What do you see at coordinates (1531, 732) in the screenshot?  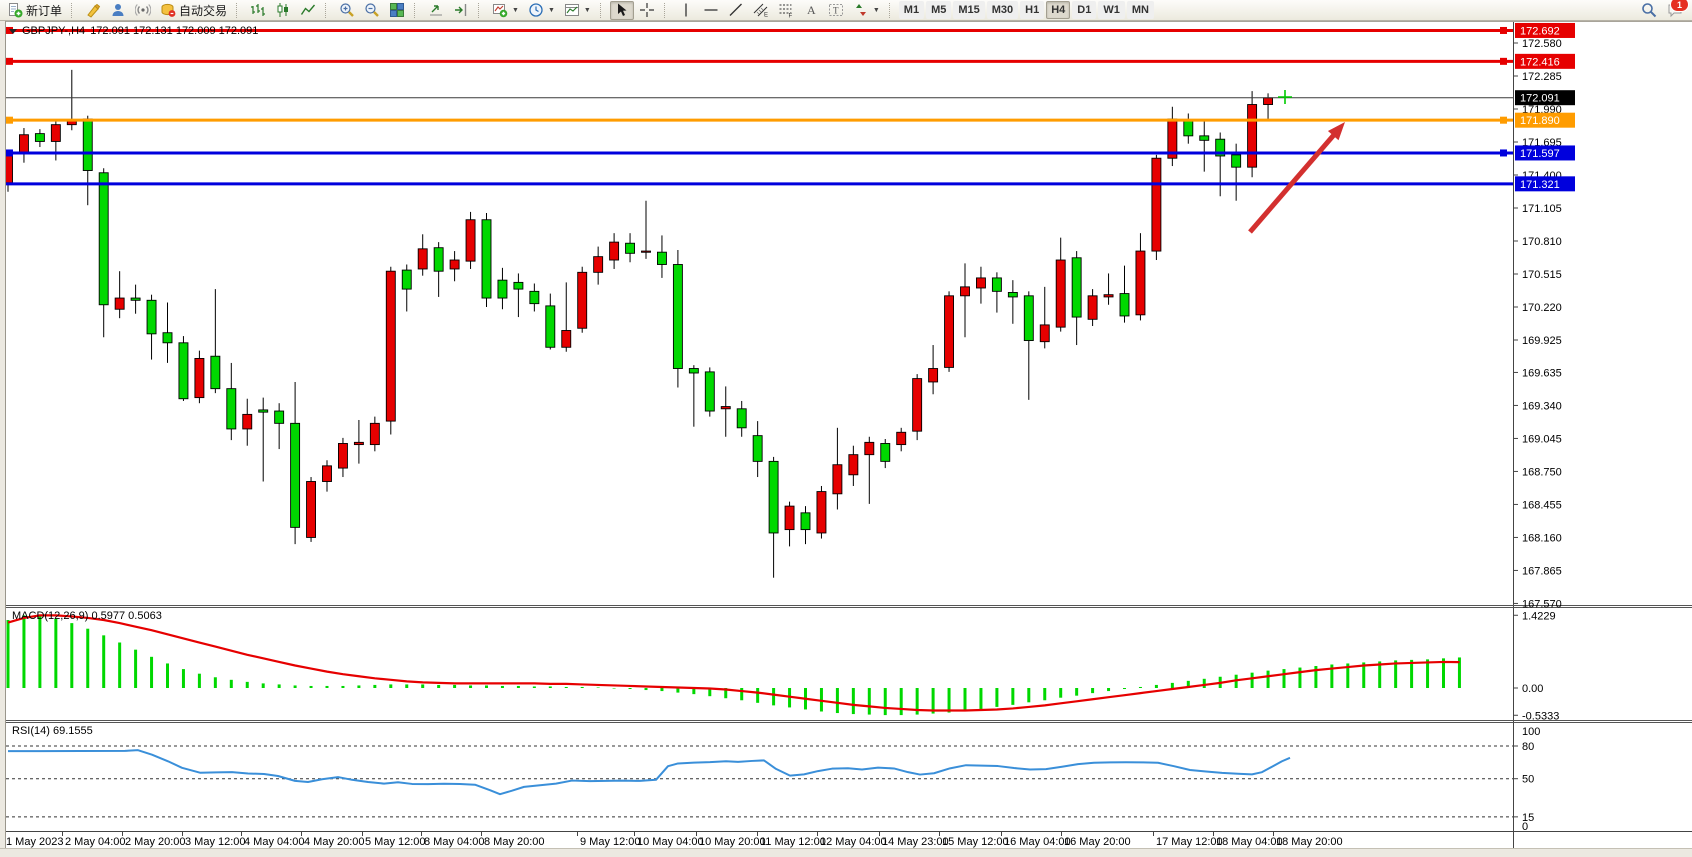 I see `rsi-level-label: 100` at bounding box center [1531, 732].